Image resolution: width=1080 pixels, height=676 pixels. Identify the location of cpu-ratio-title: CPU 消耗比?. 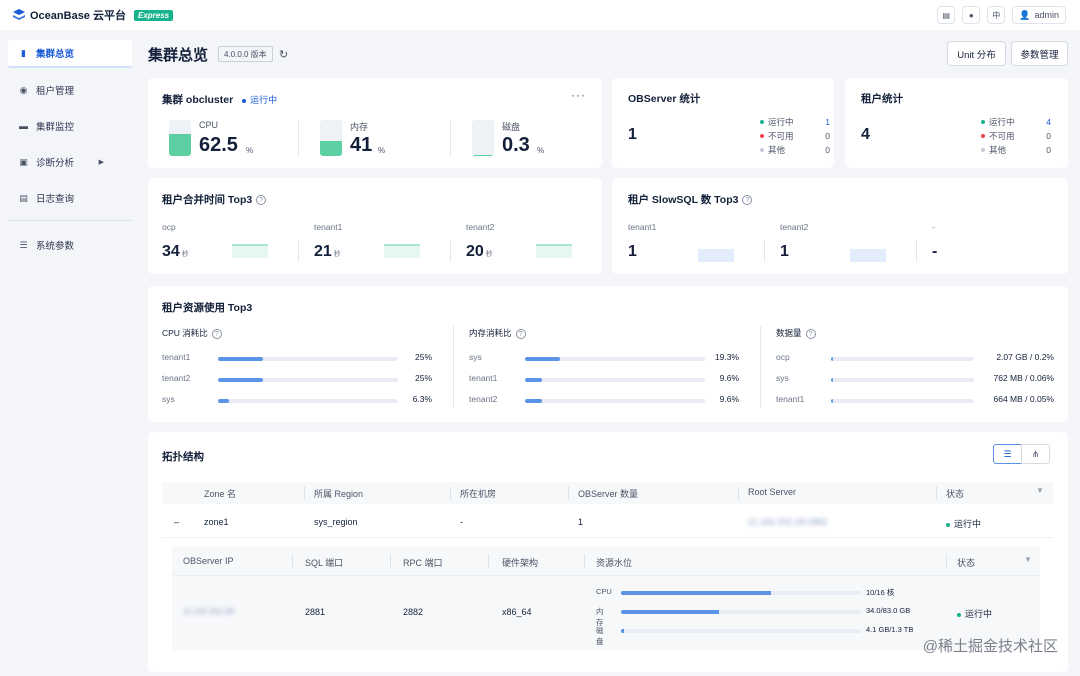
(192, 333).